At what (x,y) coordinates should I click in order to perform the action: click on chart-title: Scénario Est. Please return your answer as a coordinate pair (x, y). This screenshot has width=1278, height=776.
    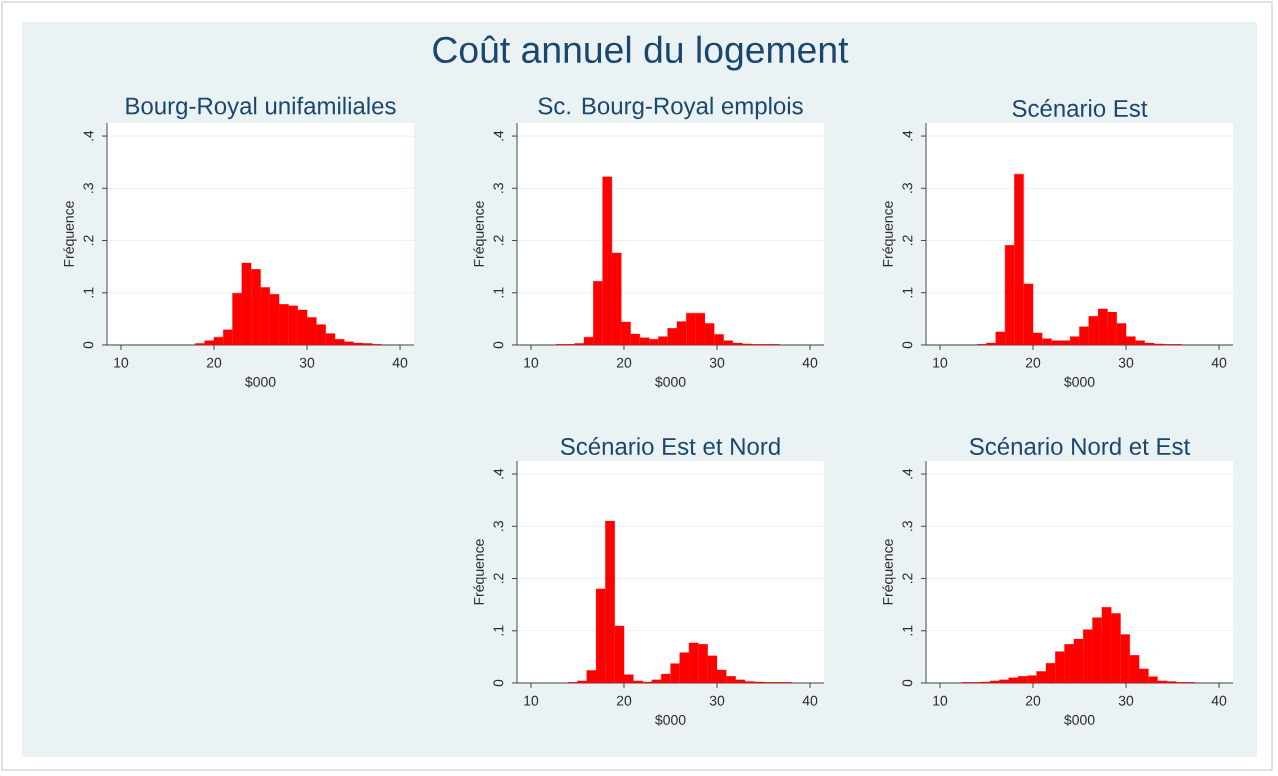
    Looking at the image, I should click on (1080, 108).